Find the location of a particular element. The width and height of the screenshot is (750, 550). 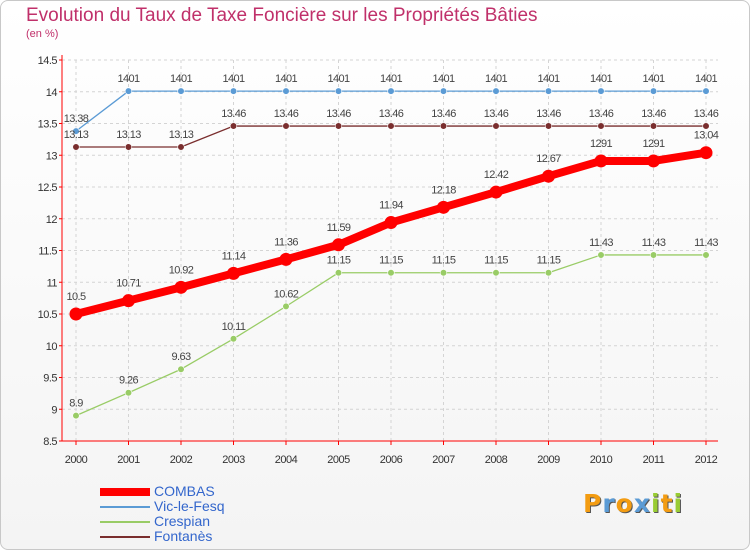

data-label: 11.94 is located at coordinates (391, 206).